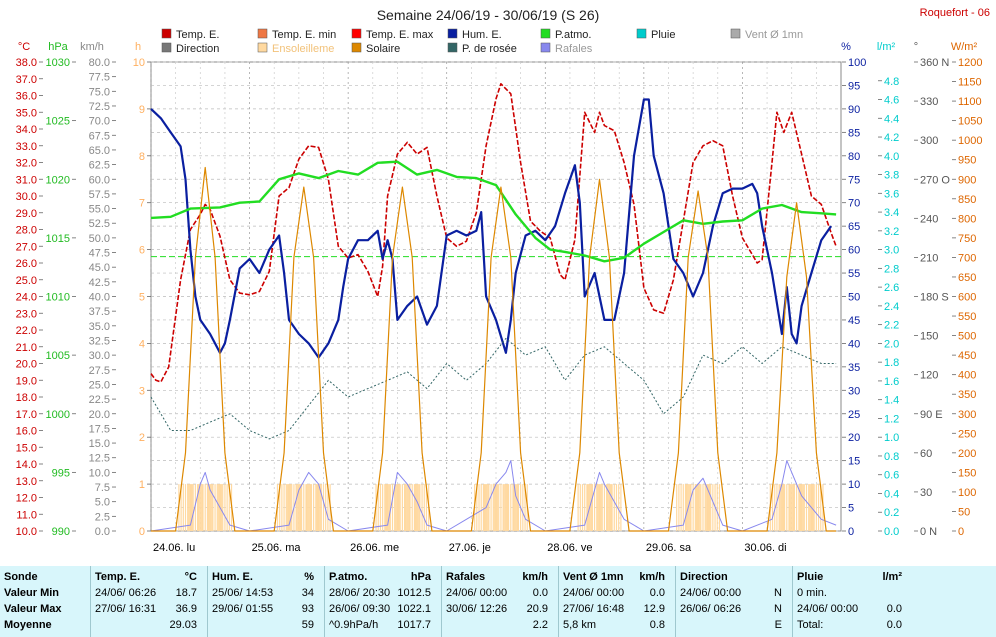 The width and height of the screenshot is (996, 637). Describe the element at coordinates (414, 593) in the screenshot. I see `stats-cell-value: 1012.5` at that location.